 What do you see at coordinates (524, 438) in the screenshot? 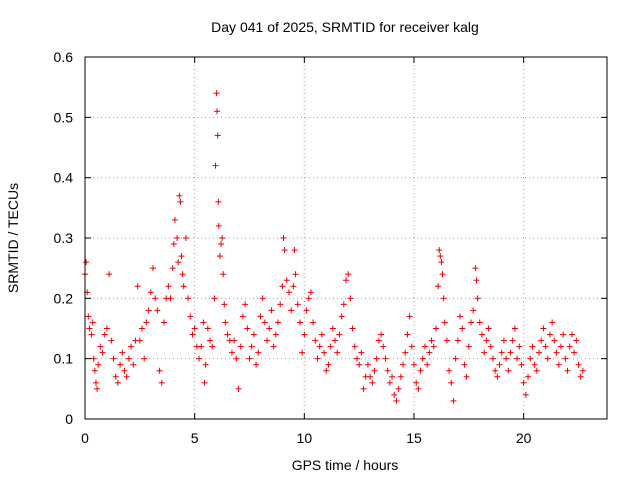
I see `x-tick-label: 20` at bounding box center [524, 438].